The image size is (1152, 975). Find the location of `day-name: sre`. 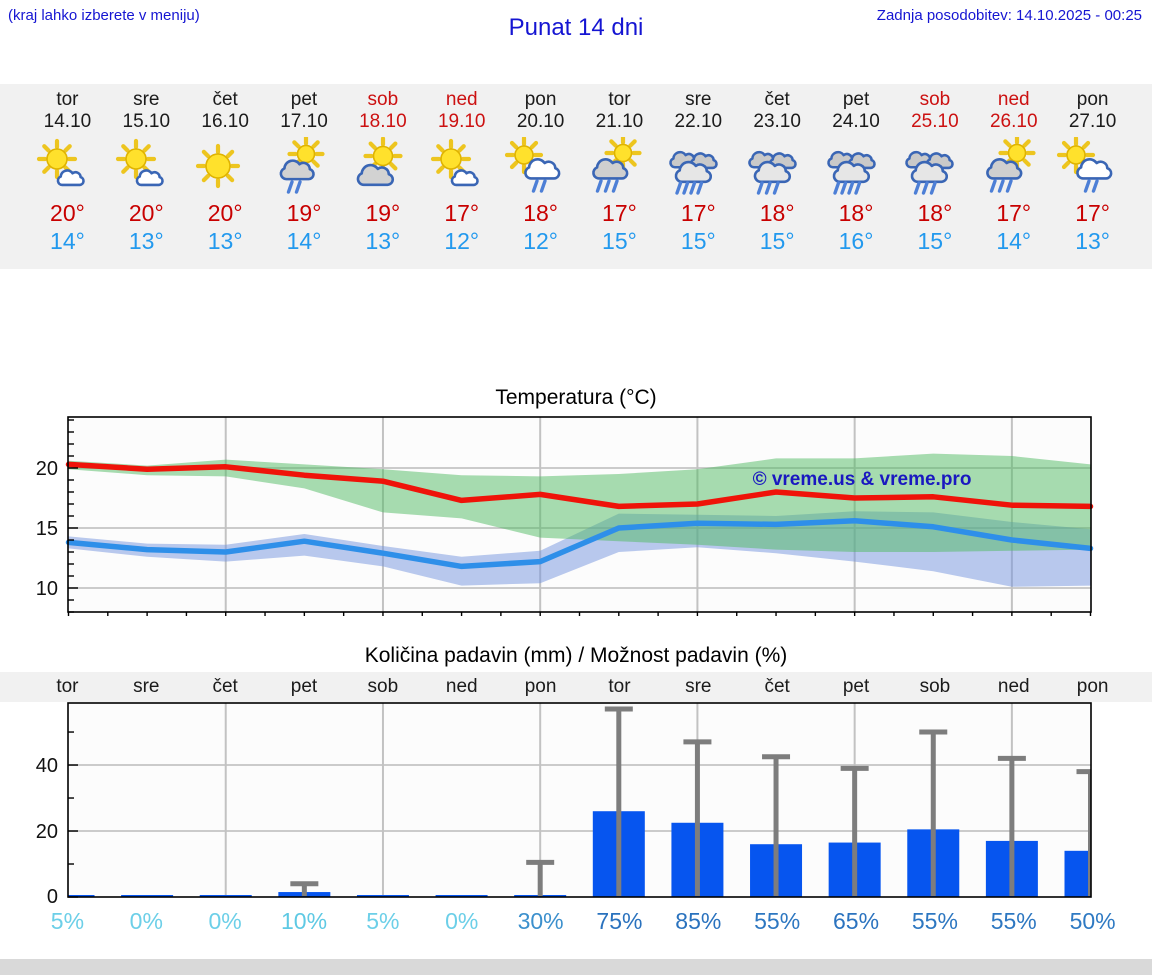

day-name: sre is located at coordinates (146, 99).